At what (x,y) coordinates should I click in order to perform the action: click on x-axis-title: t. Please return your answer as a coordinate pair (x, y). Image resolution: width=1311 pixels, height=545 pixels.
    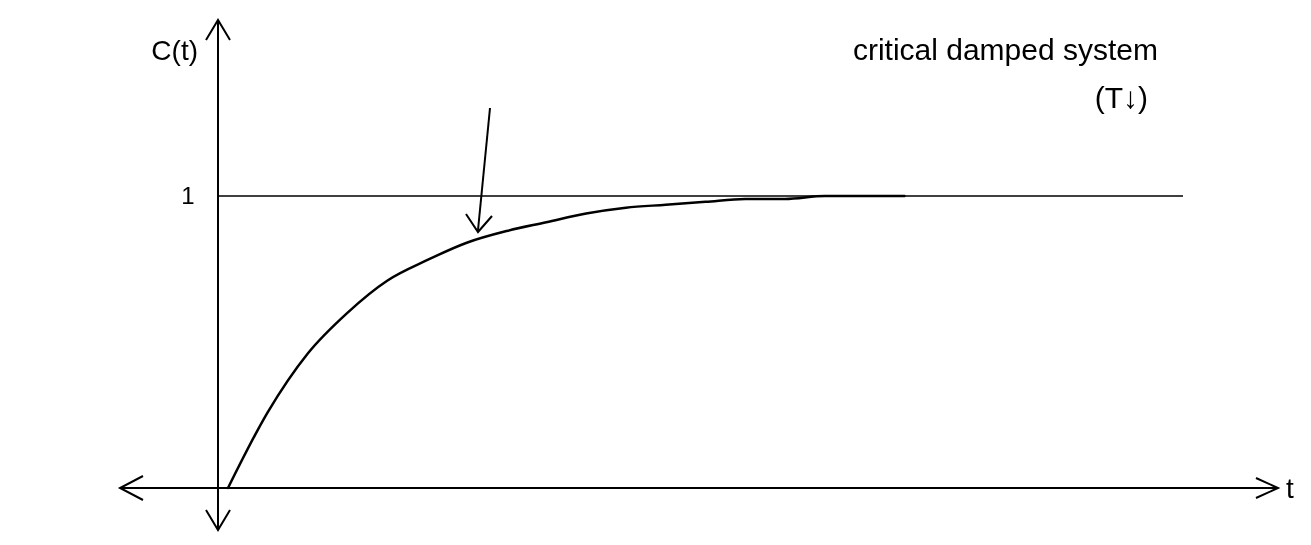
    Looking at the image, I should click on (1290, 488).